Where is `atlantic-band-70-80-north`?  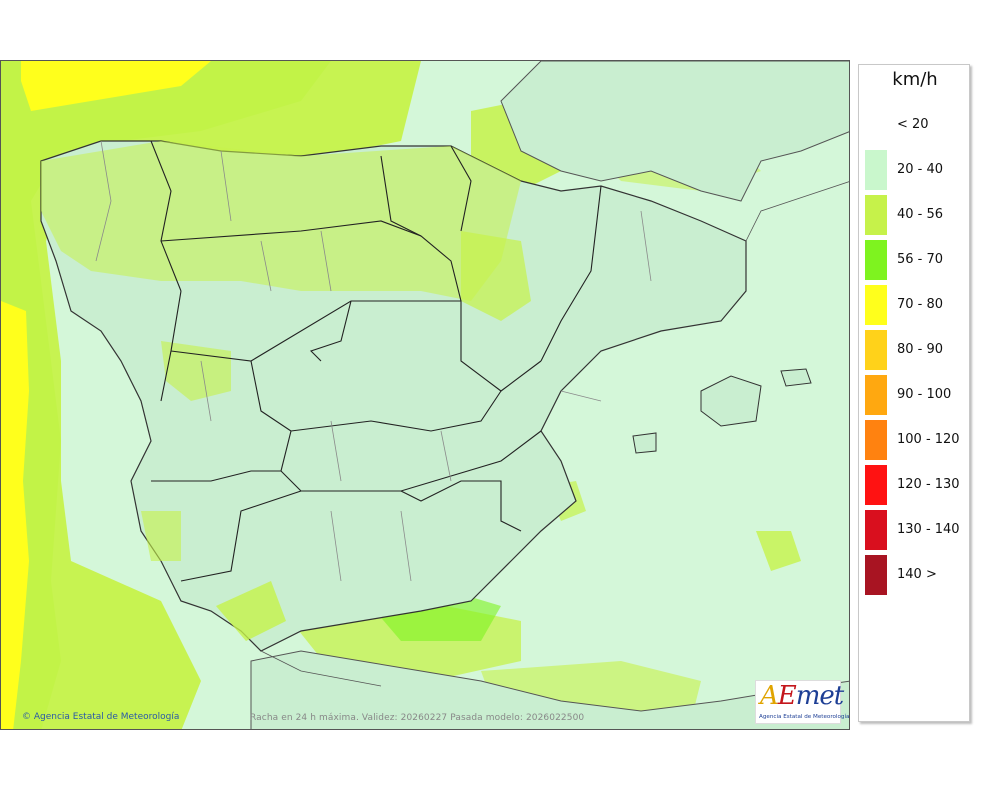 atlantic-band-70-80-north is located at coordinates (116, 86).